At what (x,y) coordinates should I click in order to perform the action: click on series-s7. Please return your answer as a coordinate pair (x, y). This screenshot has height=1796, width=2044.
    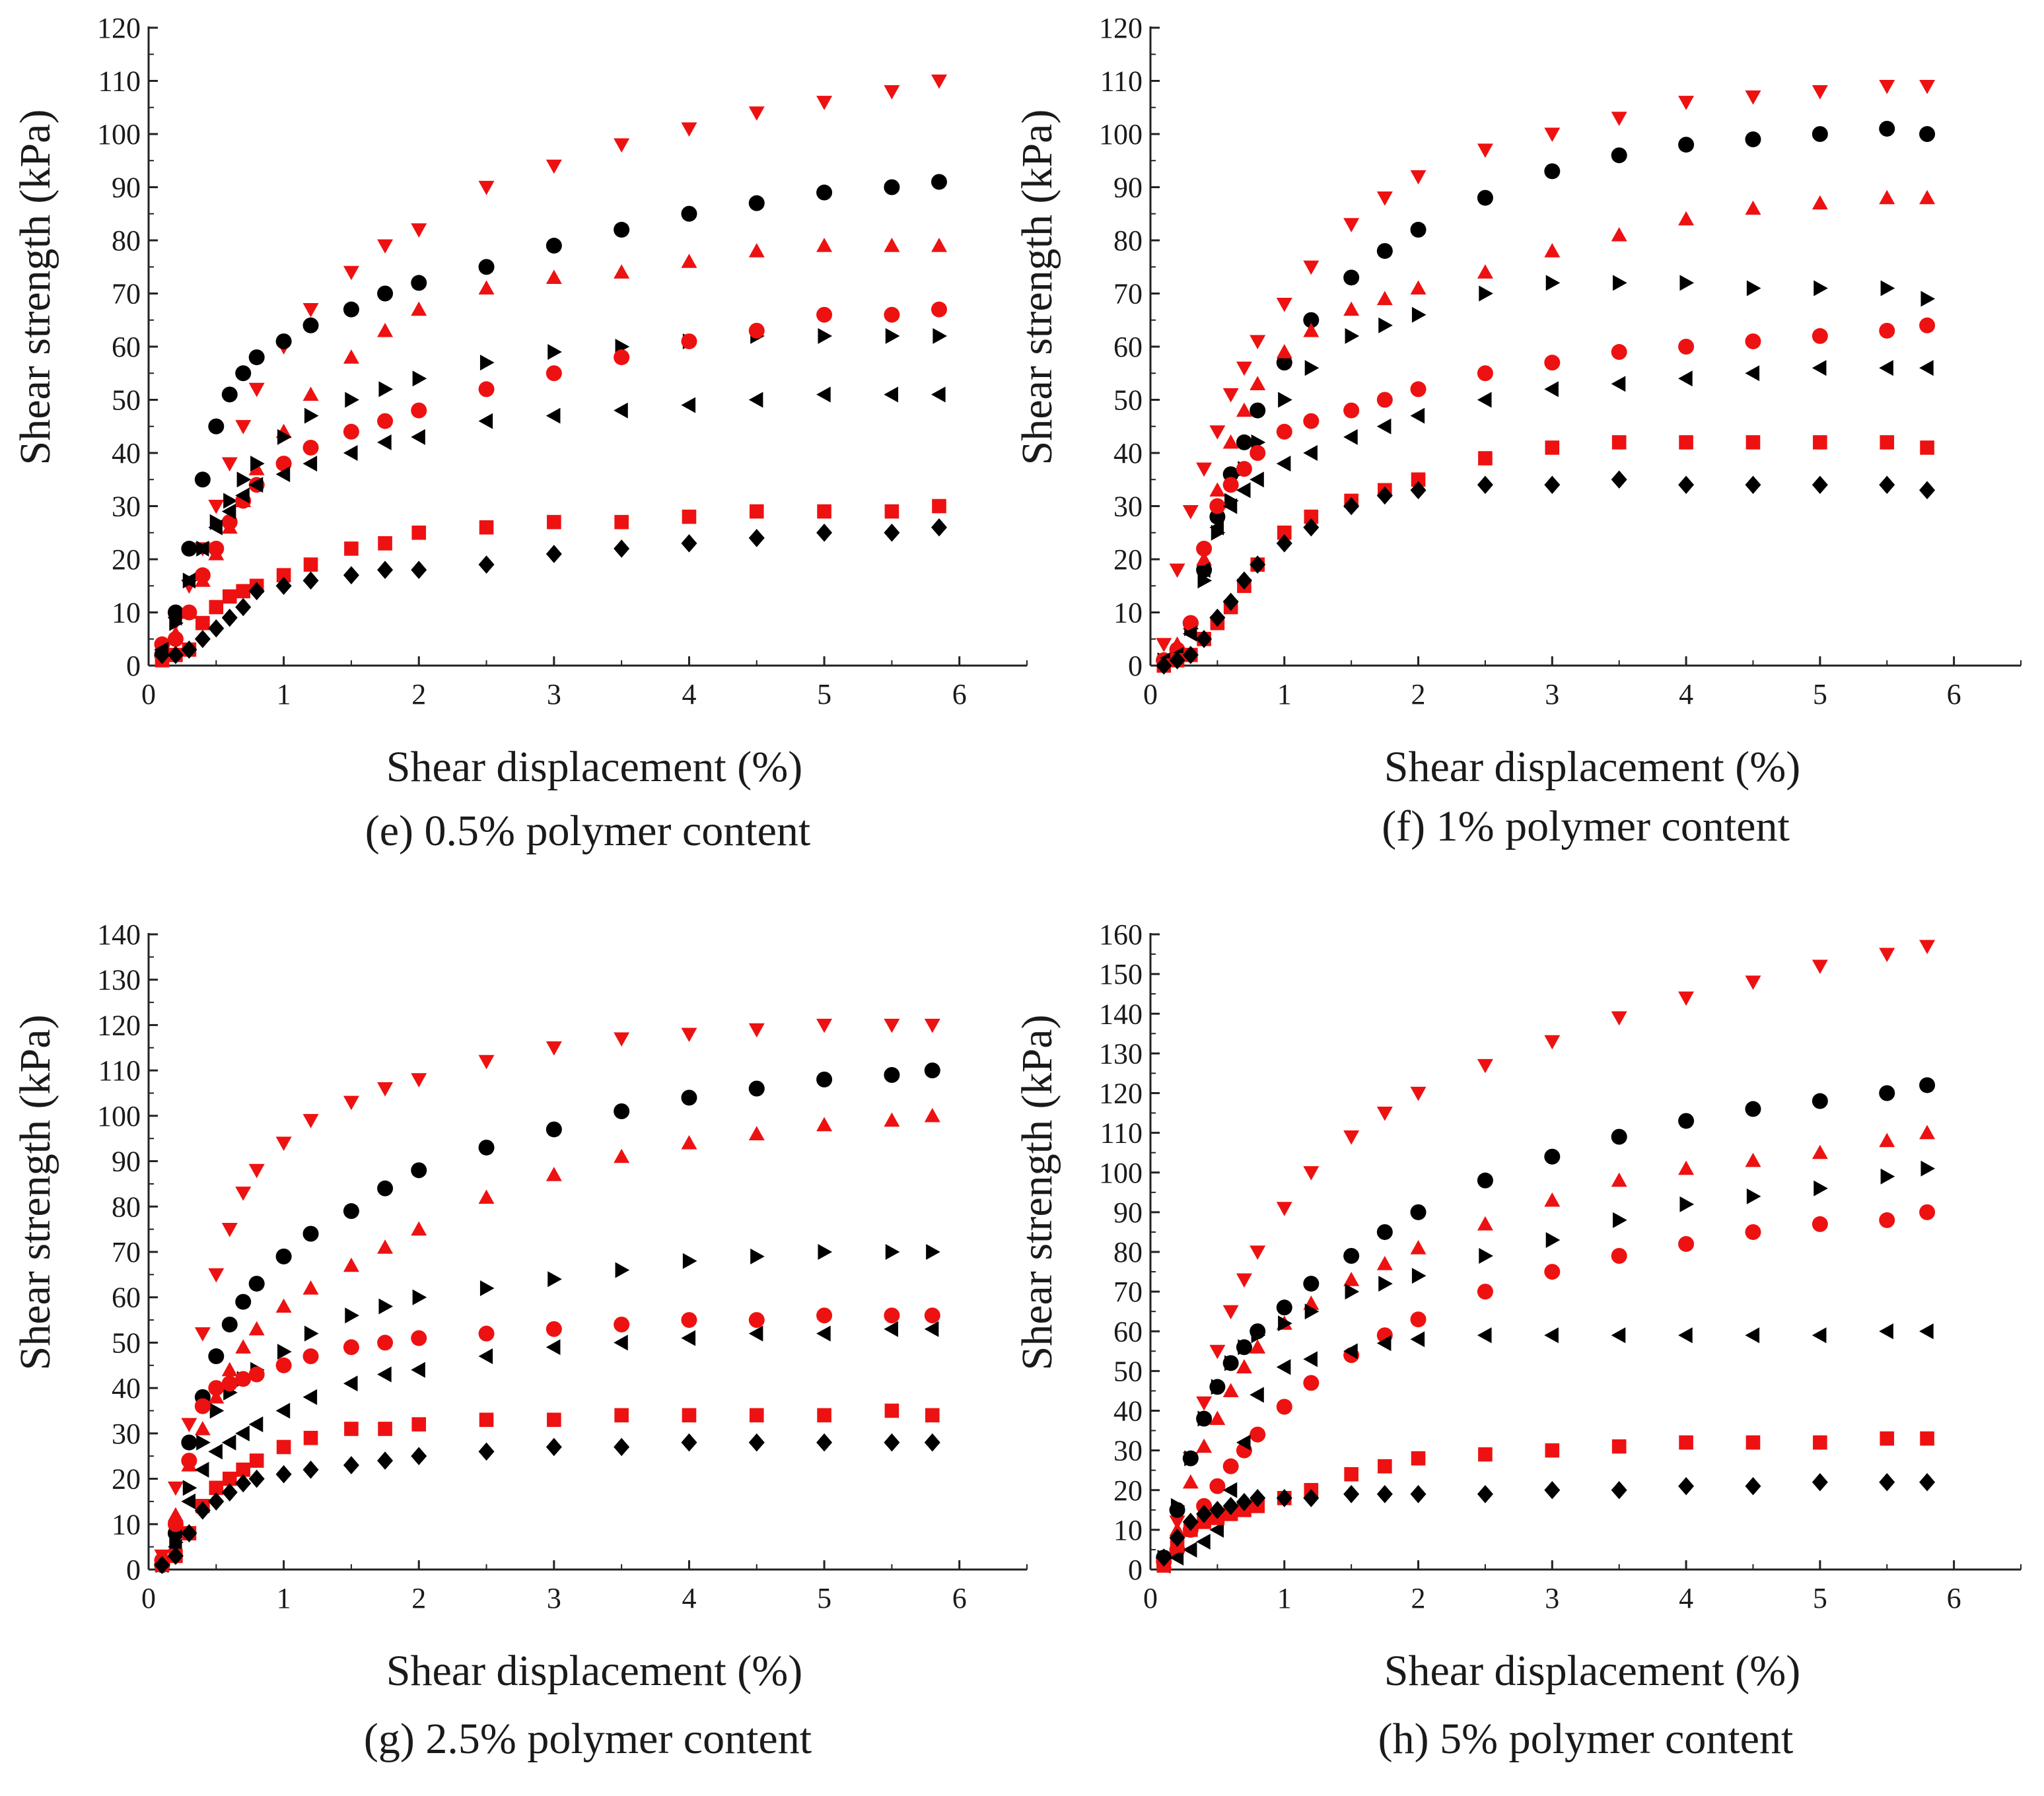
    Looking at the image, I should click on (547, 1487).